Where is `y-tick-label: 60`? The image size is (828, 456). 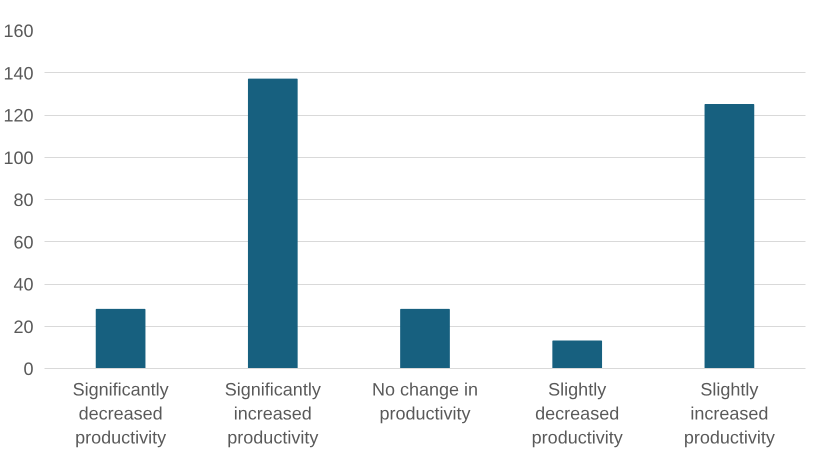 y-tick-label: 60 is located at coordinates (23, 242).